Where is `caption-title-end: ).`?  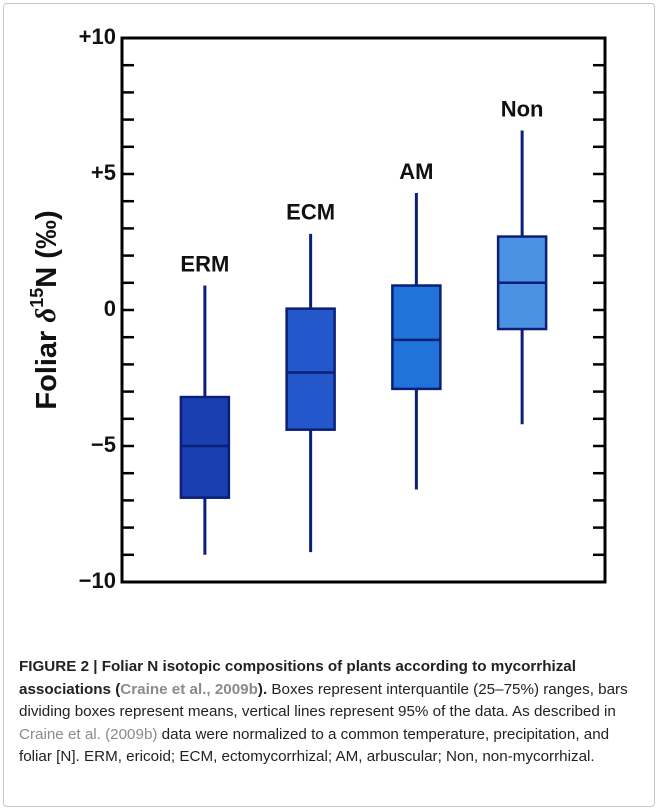
caption-title-end: ). is located at coordinates (262, 689).